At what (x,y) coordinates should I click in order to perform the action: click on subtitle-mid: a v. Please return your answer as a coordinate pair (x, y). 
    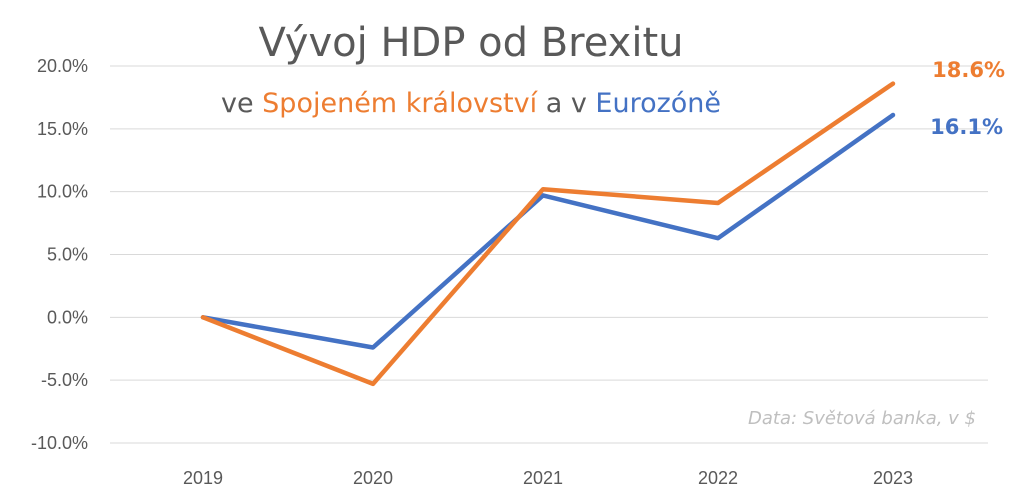
    Looking at the image, I should click on (566, 103).